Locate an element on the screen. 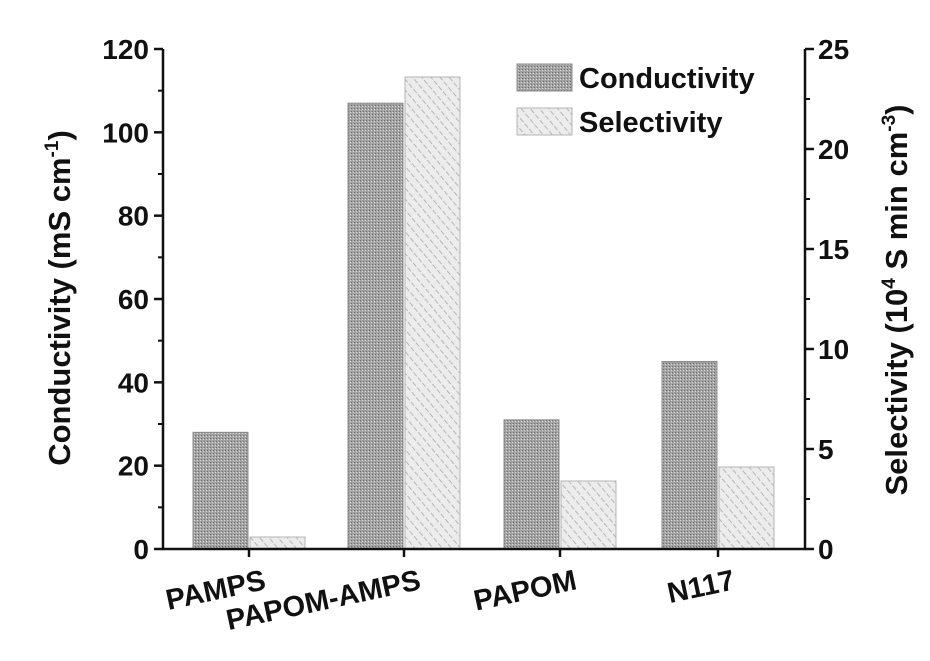 Image resolution: width=930 pixels, height=661 pixels. legend-swatch-selectivity is located at coordinates (544, 121).